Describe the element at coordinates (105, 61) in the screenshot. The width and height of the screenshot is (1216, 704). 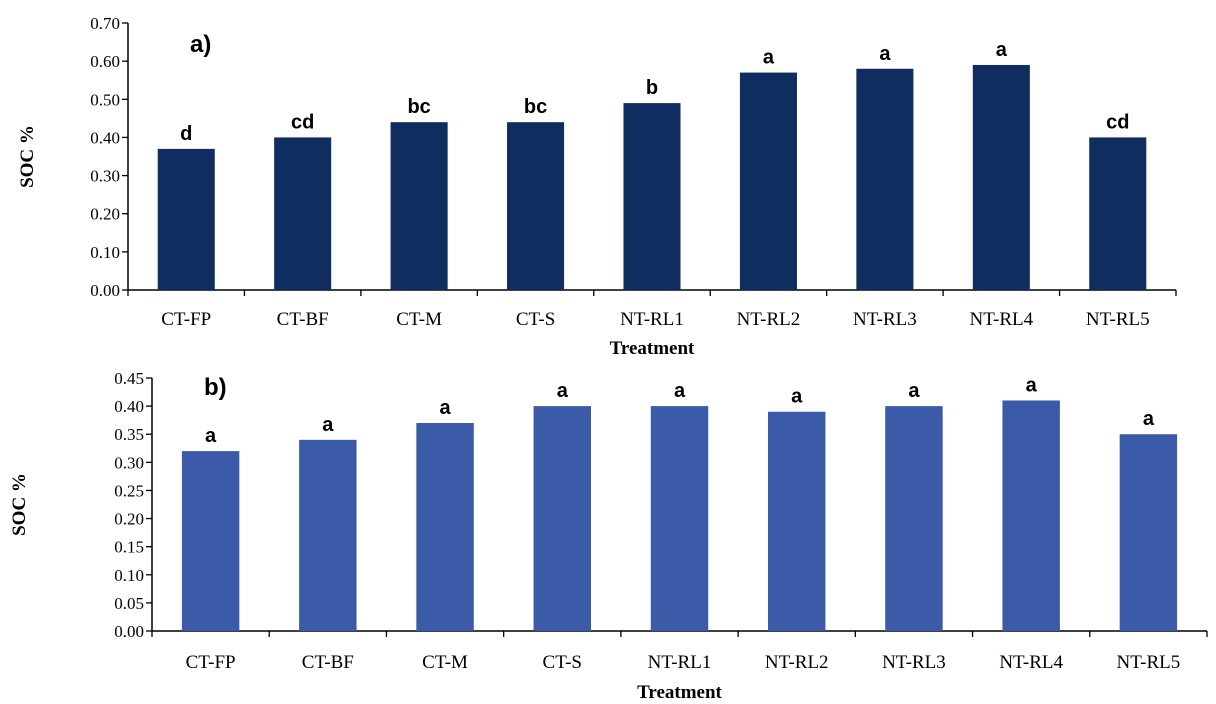
I see `panel-a-y-tick-label: 0.60` at that location.